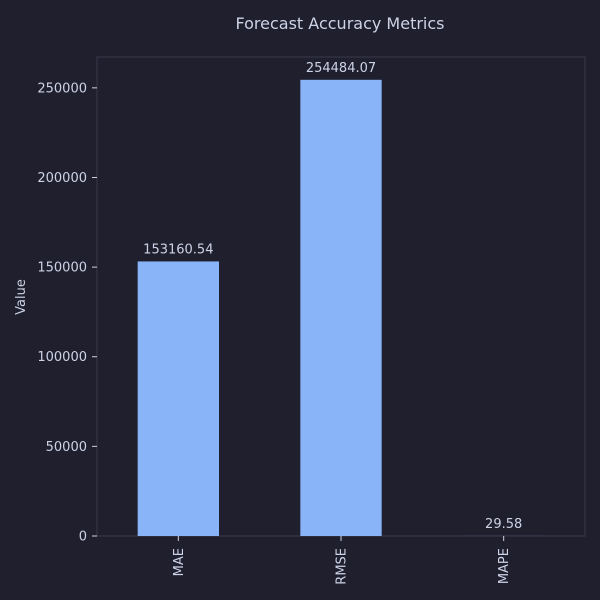 The width and height of the screenshot is (600, 600). Describe the element at coordinates (83, 537) in the screenshot. I see `y-tick-label: 0` at that location.